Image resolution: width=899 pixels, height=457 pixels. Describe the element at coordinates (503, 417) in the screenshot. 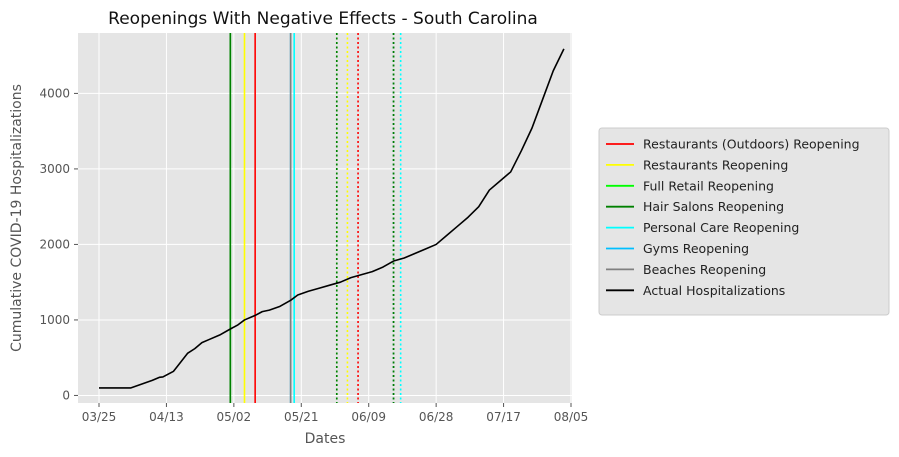

I see `x-tick-label: 07/17` at that location.